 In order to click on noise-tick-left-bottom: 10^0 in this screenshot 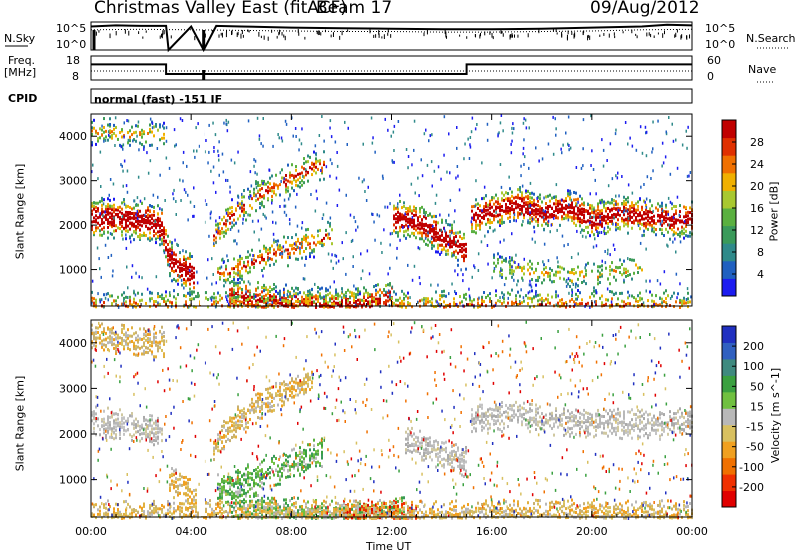, I will do `click(71, 44)`.